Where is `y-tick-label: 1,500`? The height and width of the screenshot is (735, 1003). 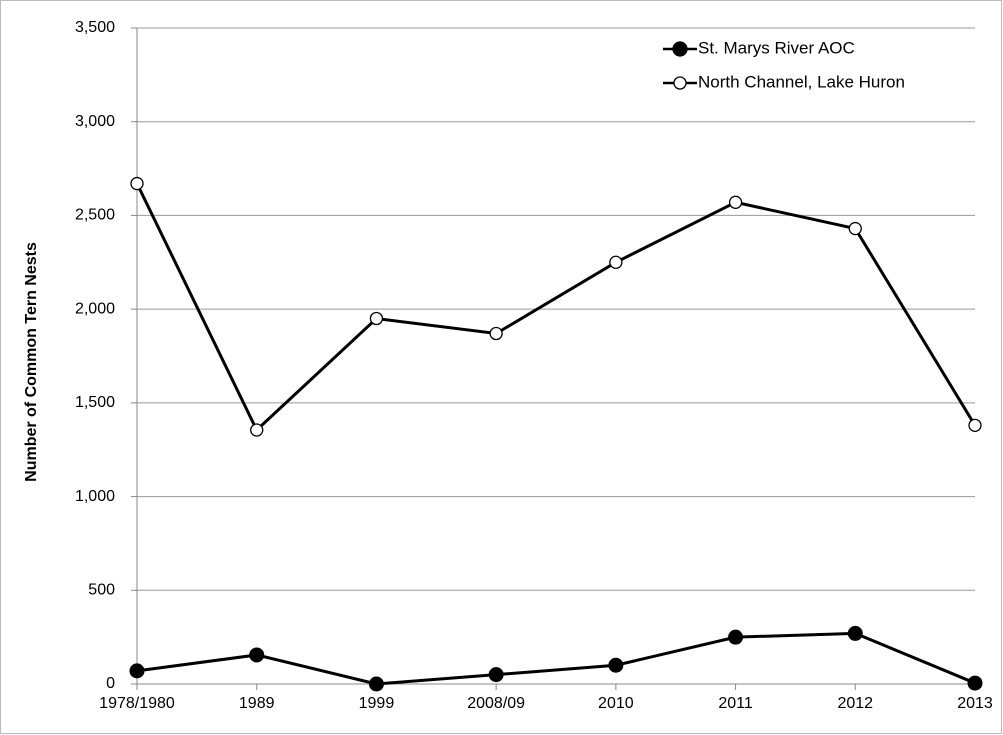 y-tick-label: 1,500 is located at coordinates (95, 402).